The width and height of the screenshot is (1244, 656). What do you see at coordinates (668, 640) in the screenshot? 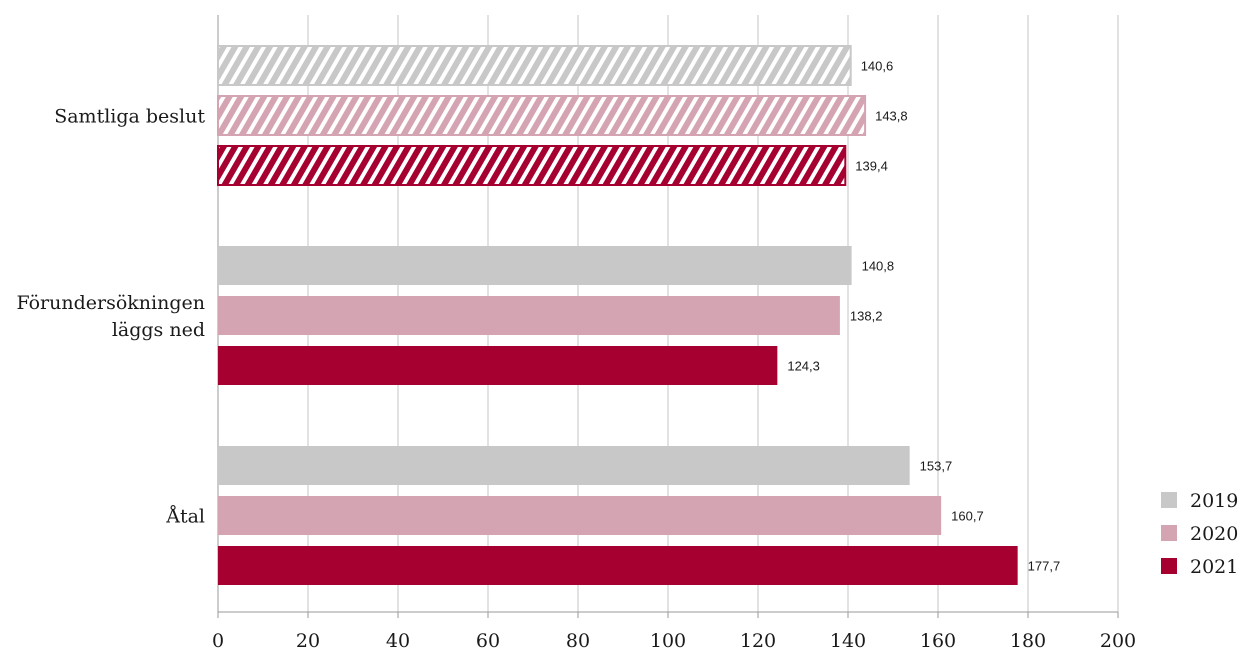
I see `x-tick-label: 100` at bounding box center [668, 640].